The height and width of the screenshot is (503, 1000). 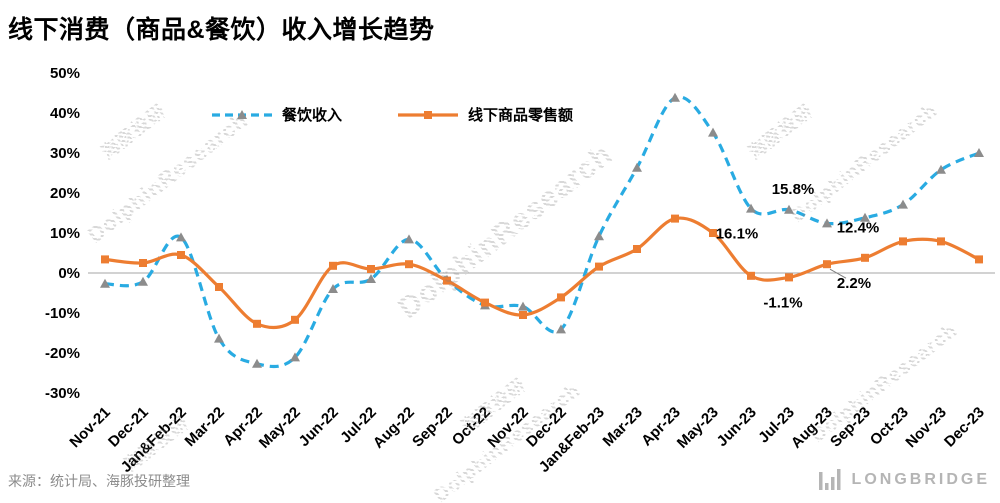 What do you see at coordinates (65, 233) in the screenshot?
I see `y-axis-label: 10%` at bounding box center [65, 233].